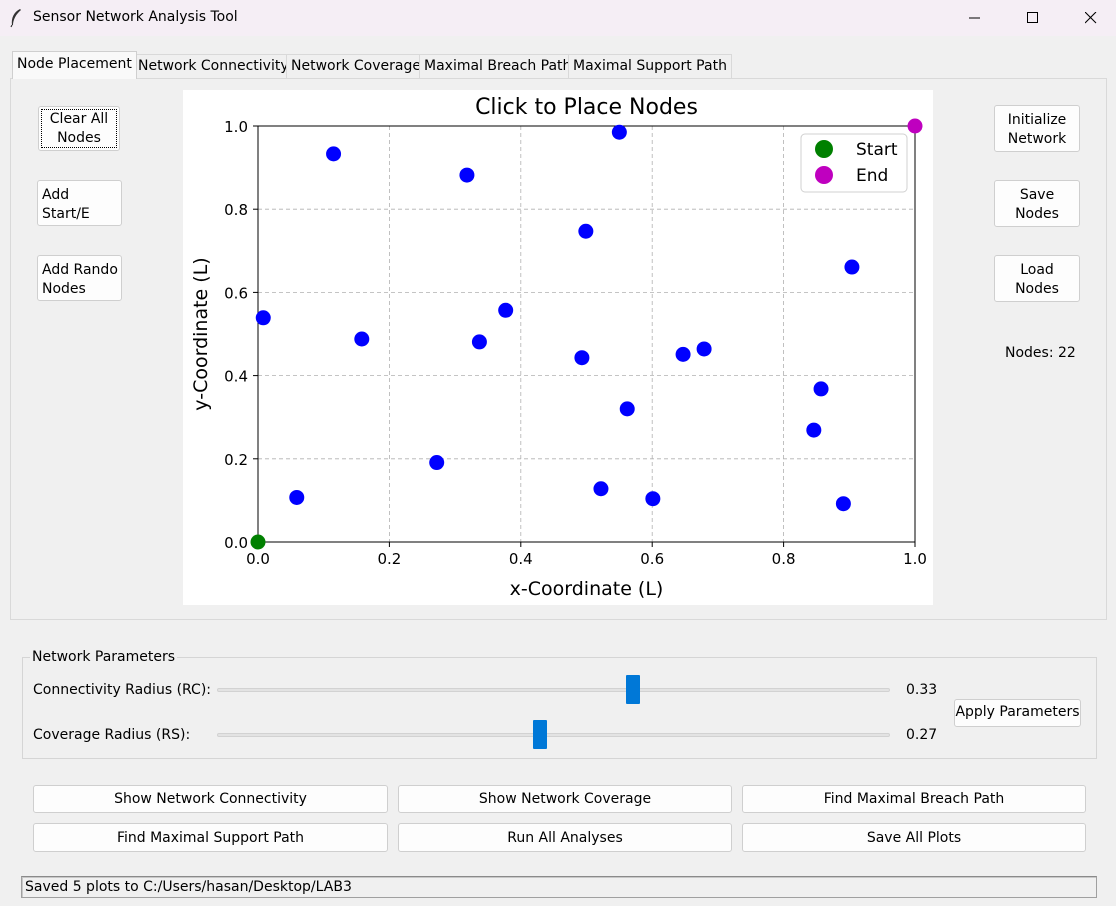  I want to click on clear-all-nodes-button: Clear All Nodes, so click(79, 128).